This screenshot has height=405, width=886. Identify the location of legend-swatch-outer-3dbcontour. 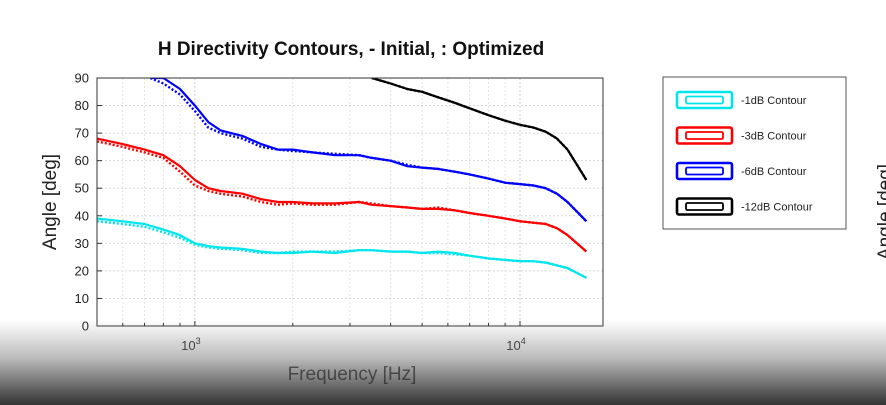
(704, 135).